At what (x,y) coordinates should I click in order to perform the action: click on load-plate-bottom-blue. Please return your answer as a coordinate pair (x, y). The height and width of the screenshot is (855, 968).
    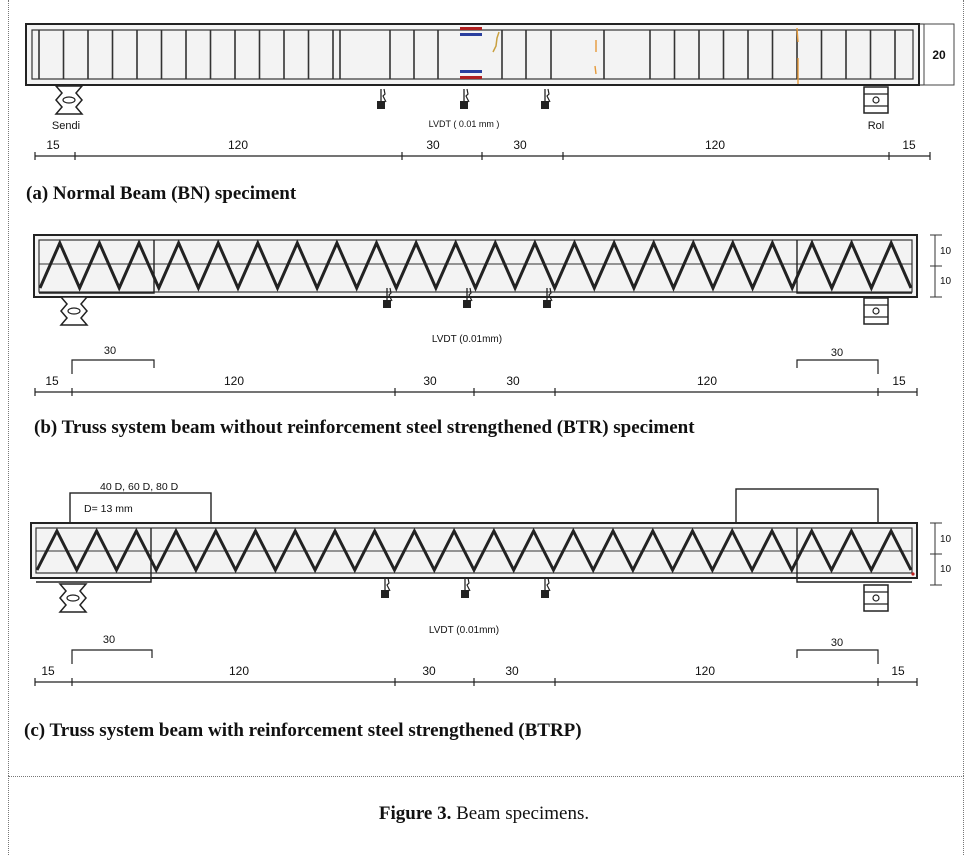
    Looking at the image, I should click on (471, 71).